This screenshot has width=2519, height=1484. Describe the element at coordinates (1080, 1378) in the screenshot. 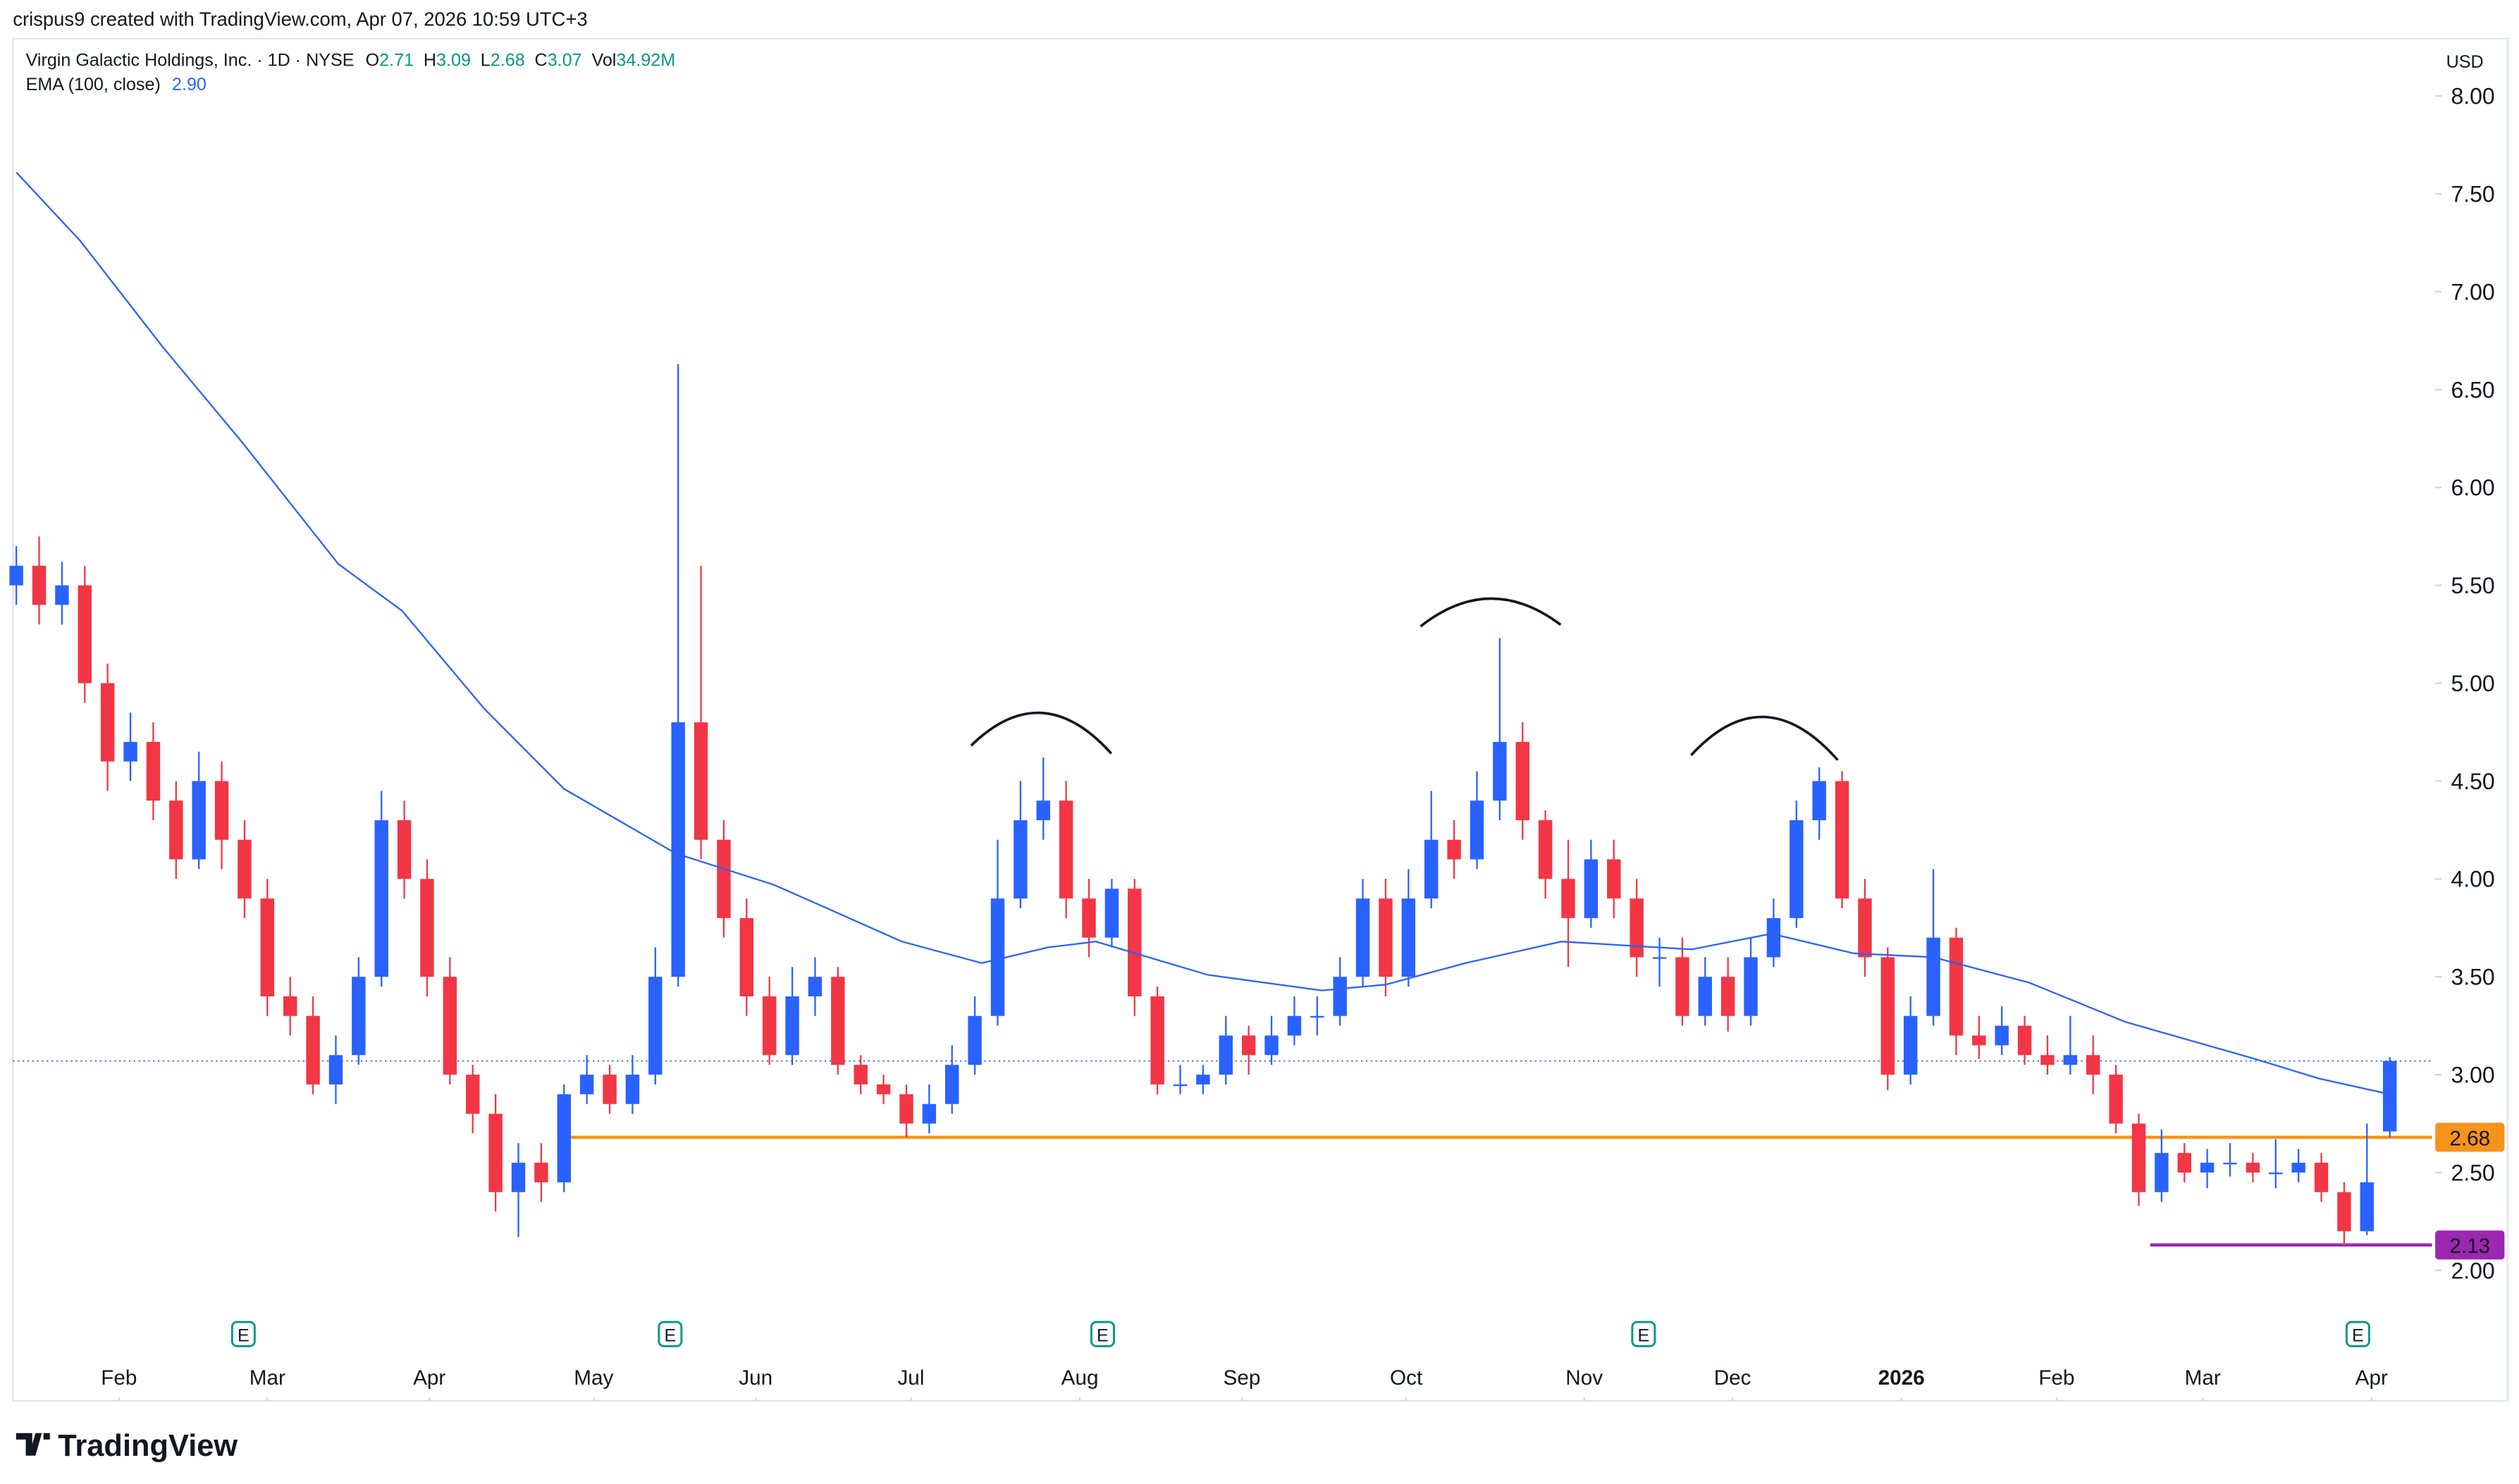

I see `x-tick-label: Aug` at that location.